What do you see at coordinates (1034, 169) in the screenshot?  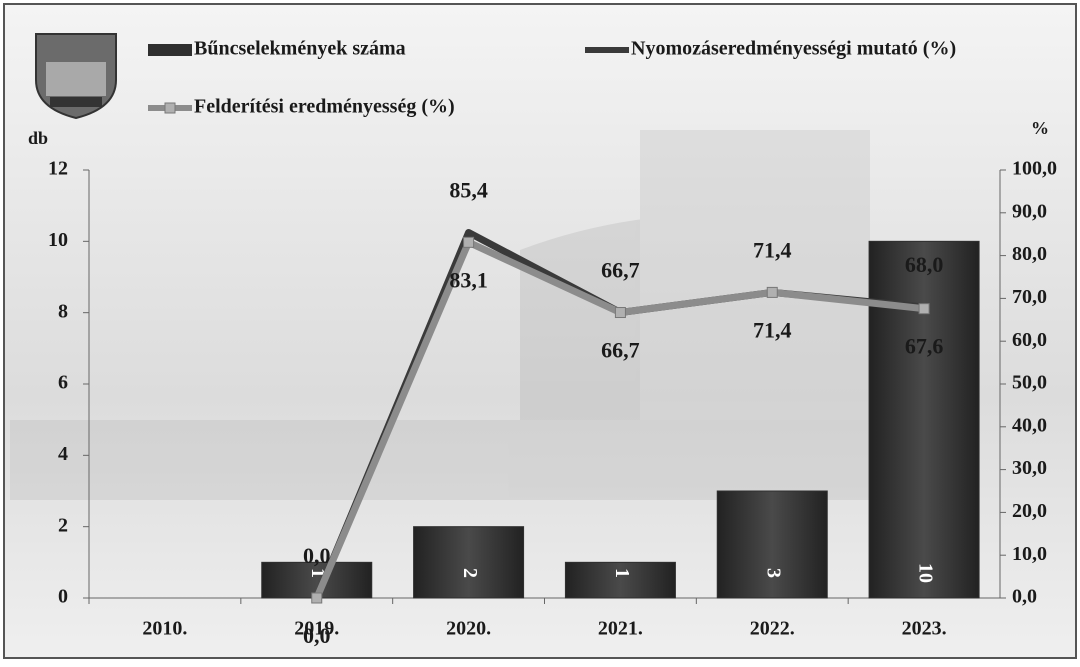 I see `y2-tick-label: 100,0` at bounding box center [1034, 169].